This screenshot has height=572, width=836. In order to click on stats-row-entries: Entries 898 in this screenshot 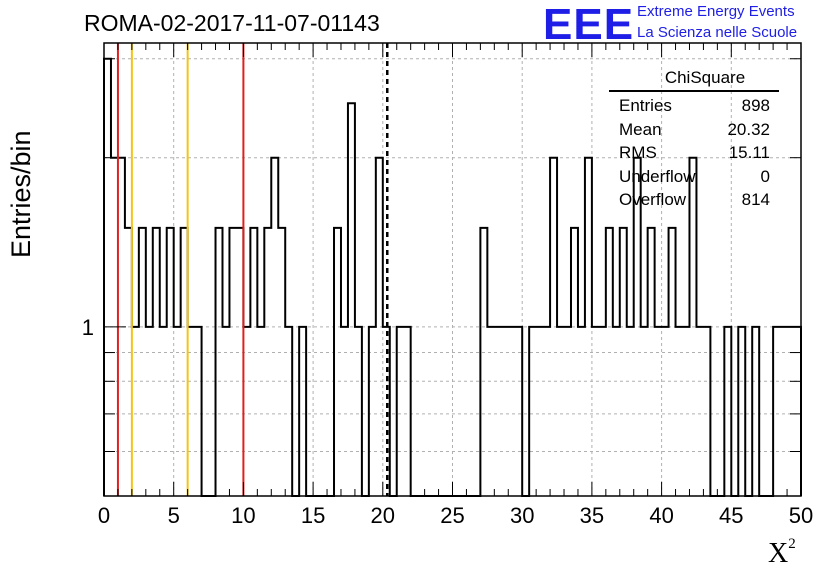, I will do `click(694, 106)`.